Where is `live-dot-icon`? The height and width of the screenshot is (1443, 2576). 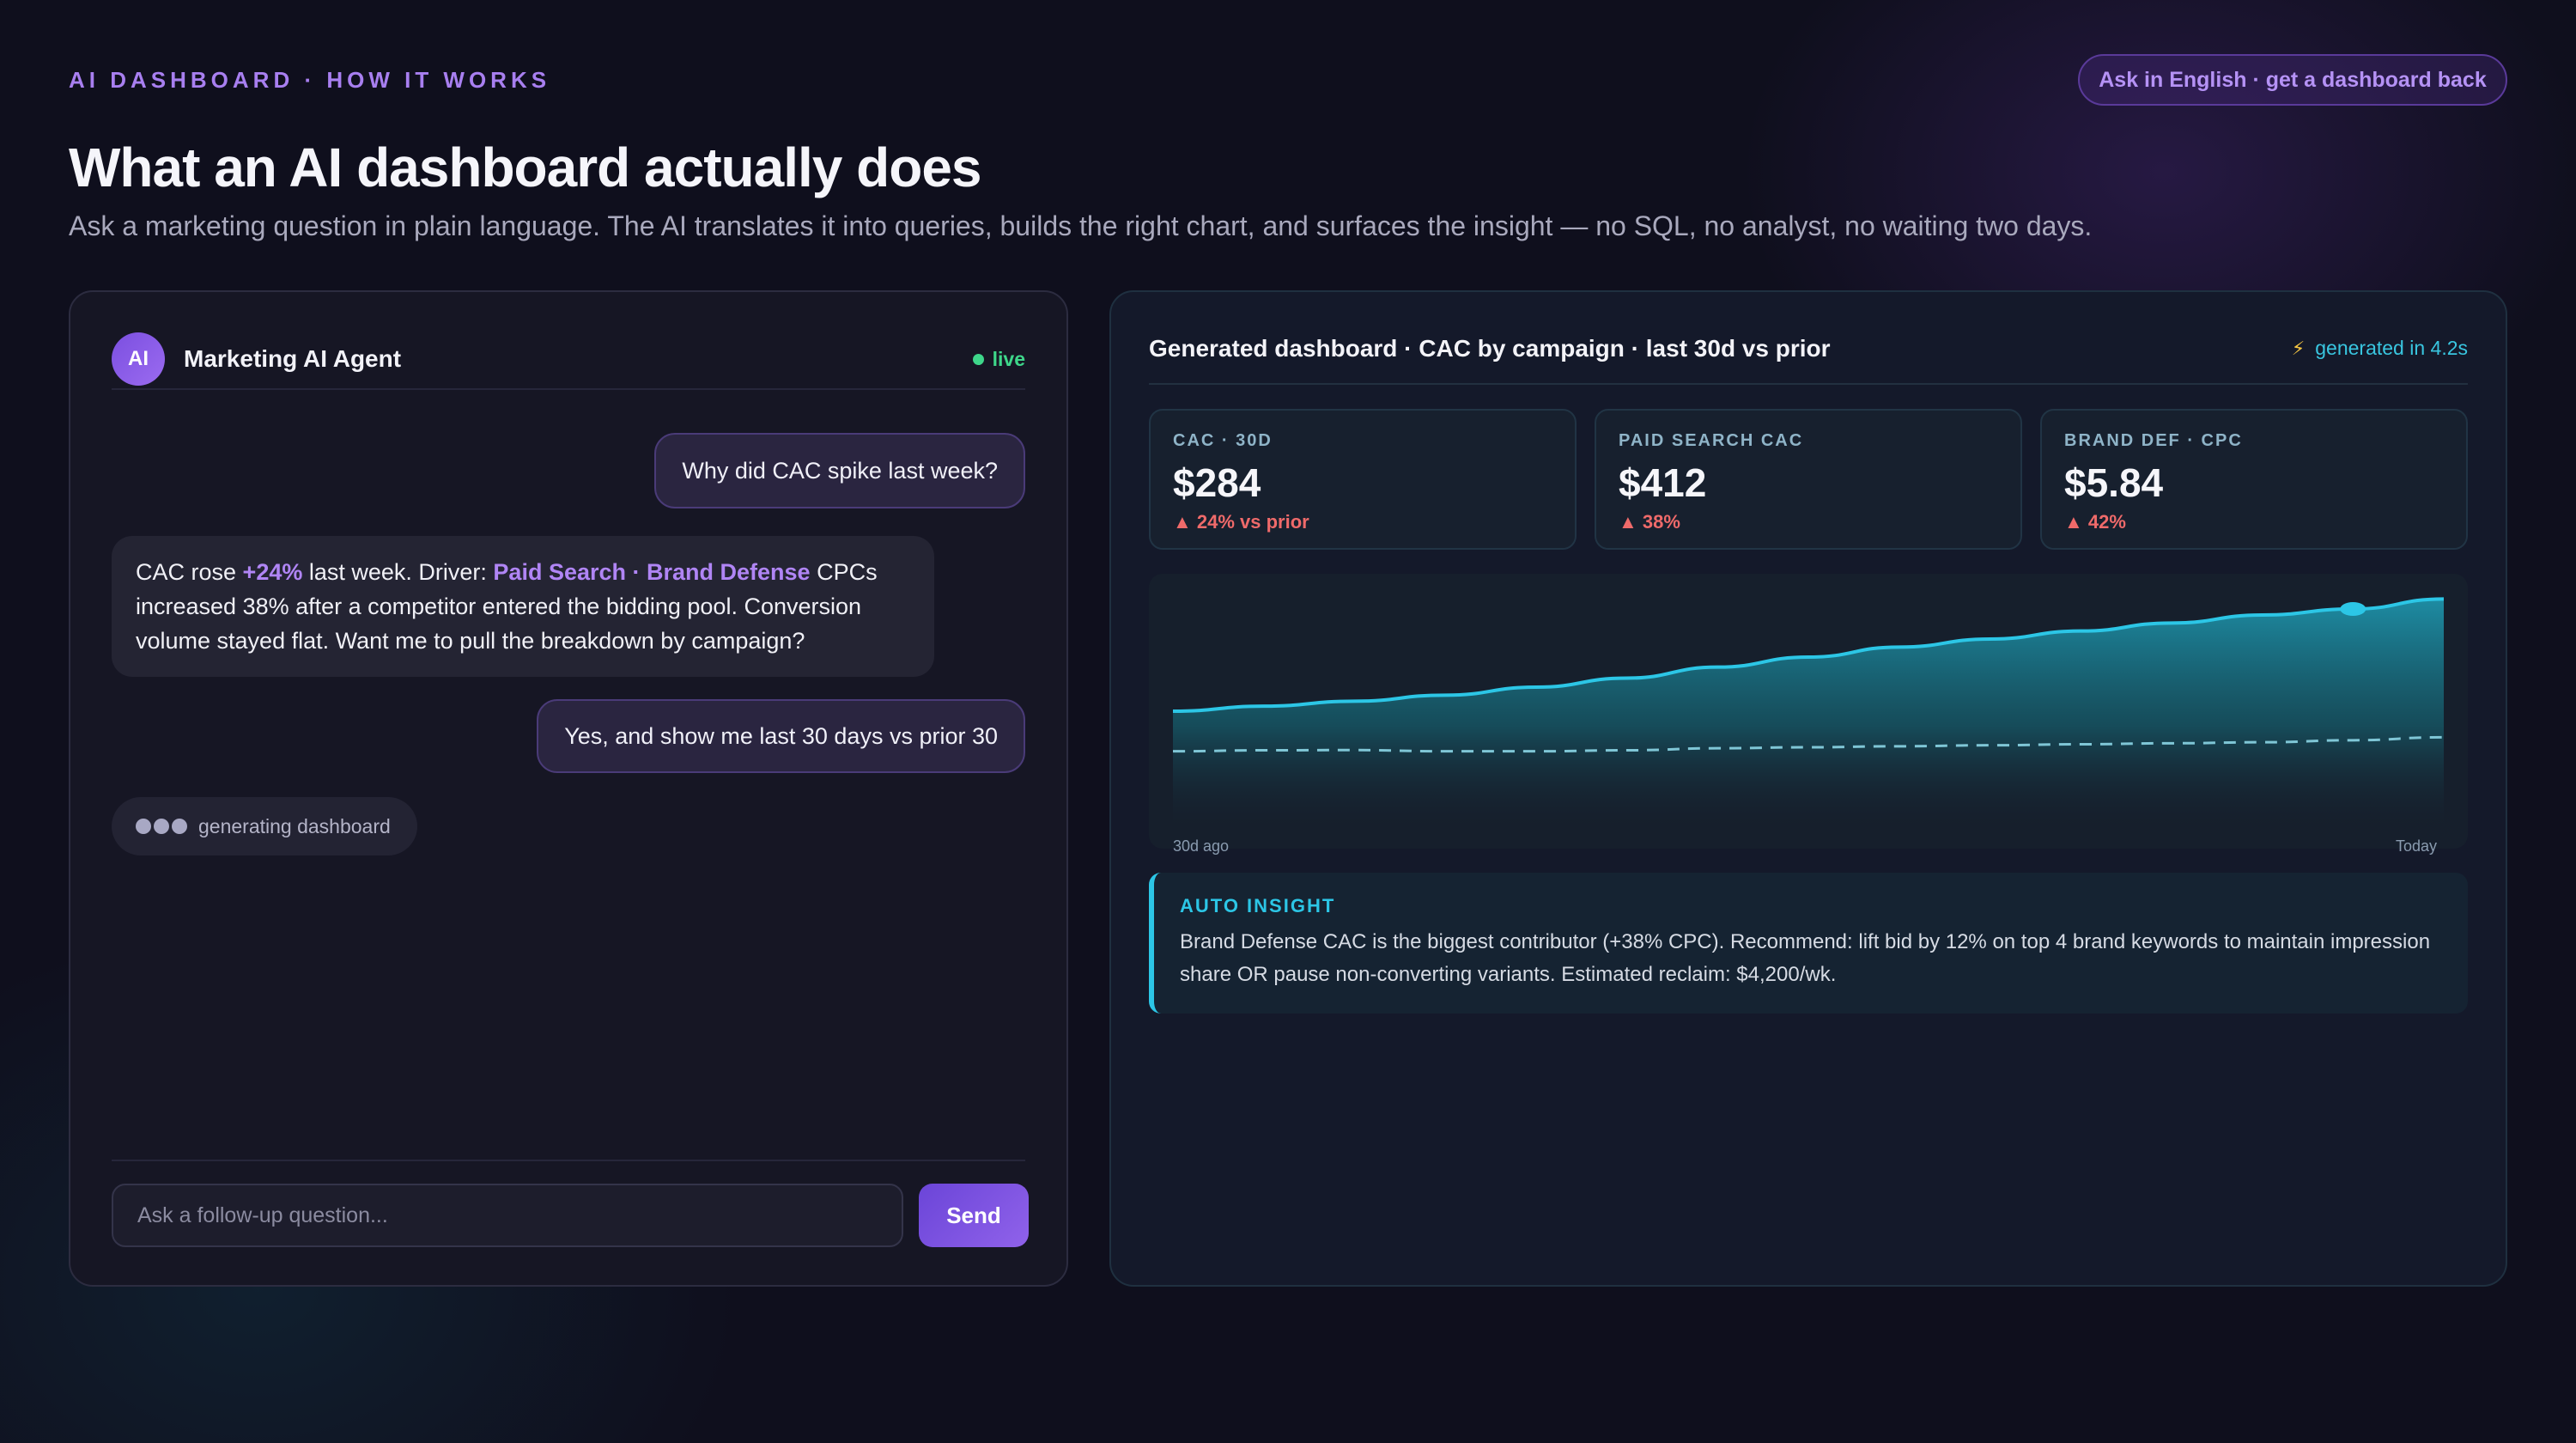 live-dot-icon is located at coordinates (978, 359).